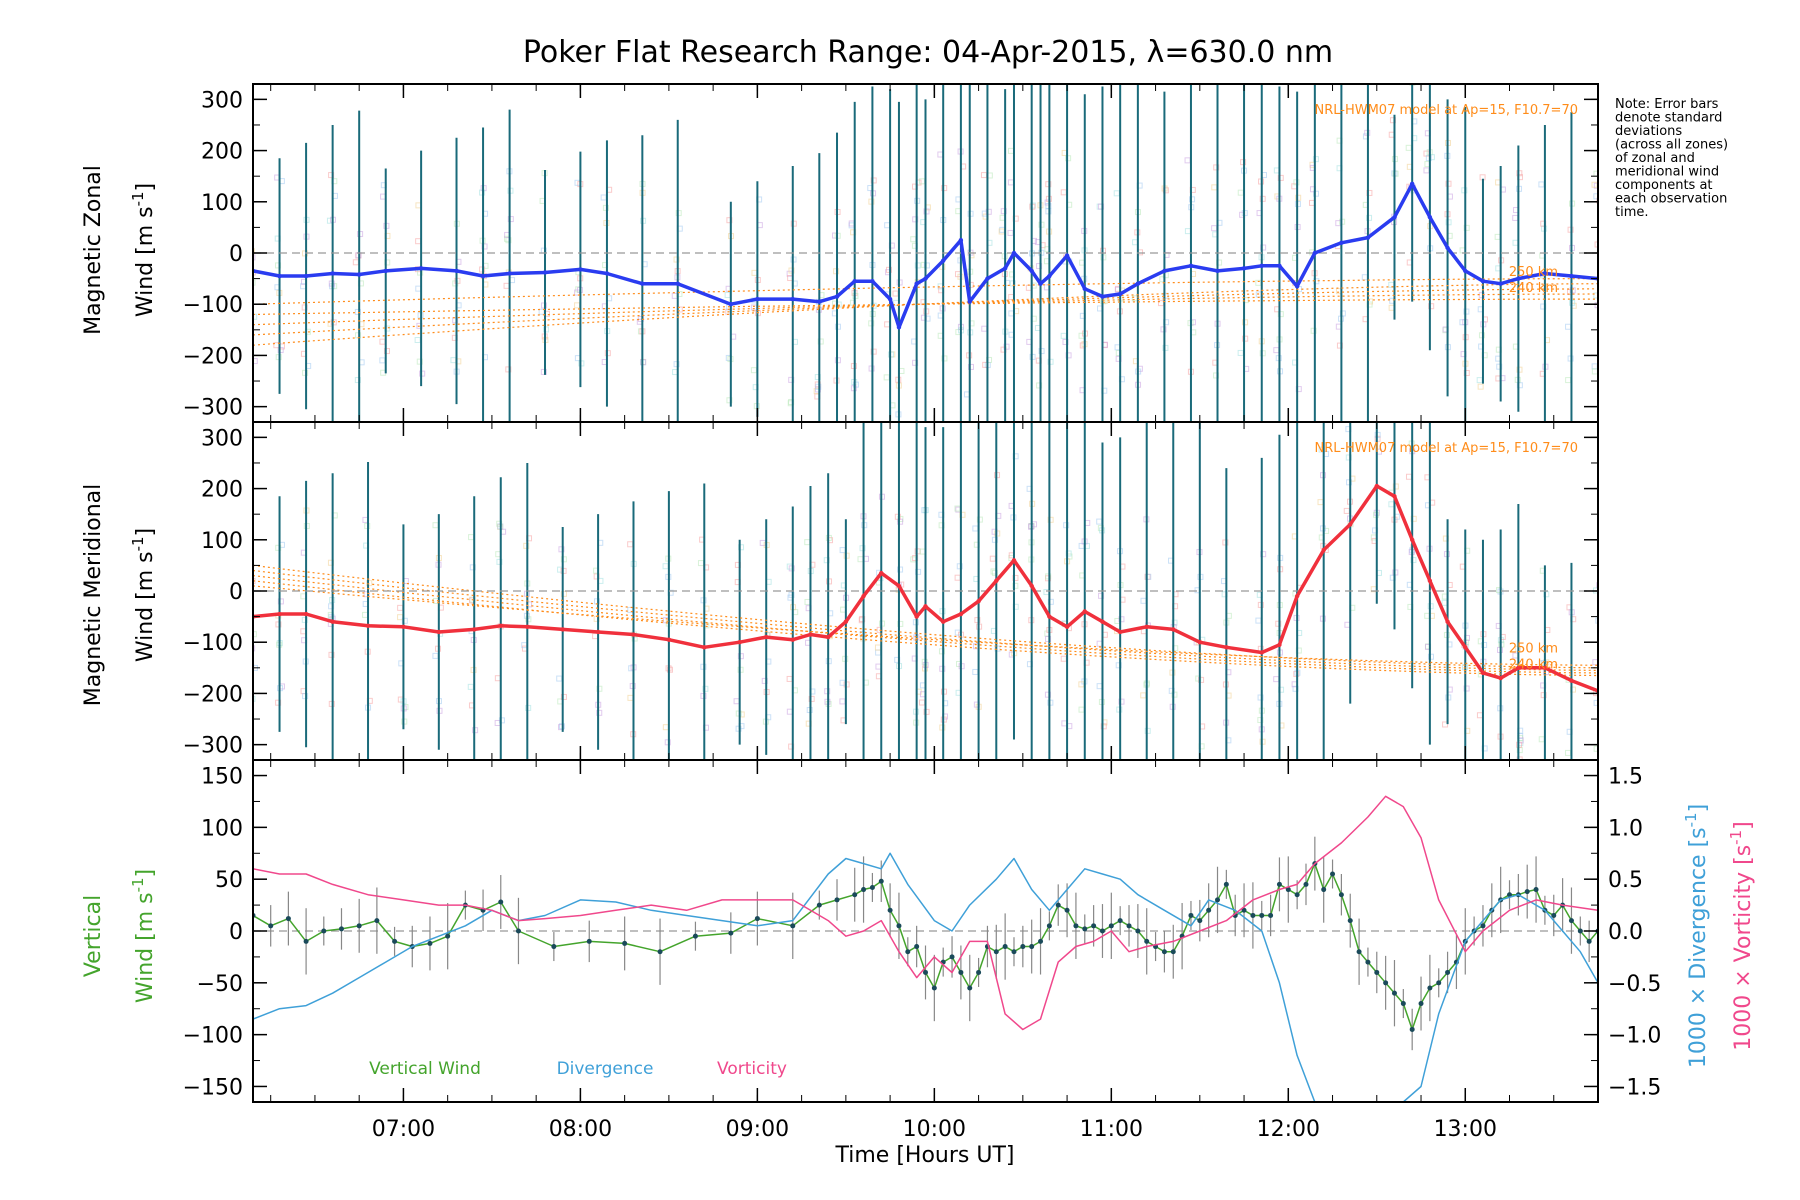 This screenshot has height=1200, width=1800. What do you see at coordinates (222, 777) in the screenshot?
I see `vertical-ytick-label: 150` at bounding box center [222, 777].